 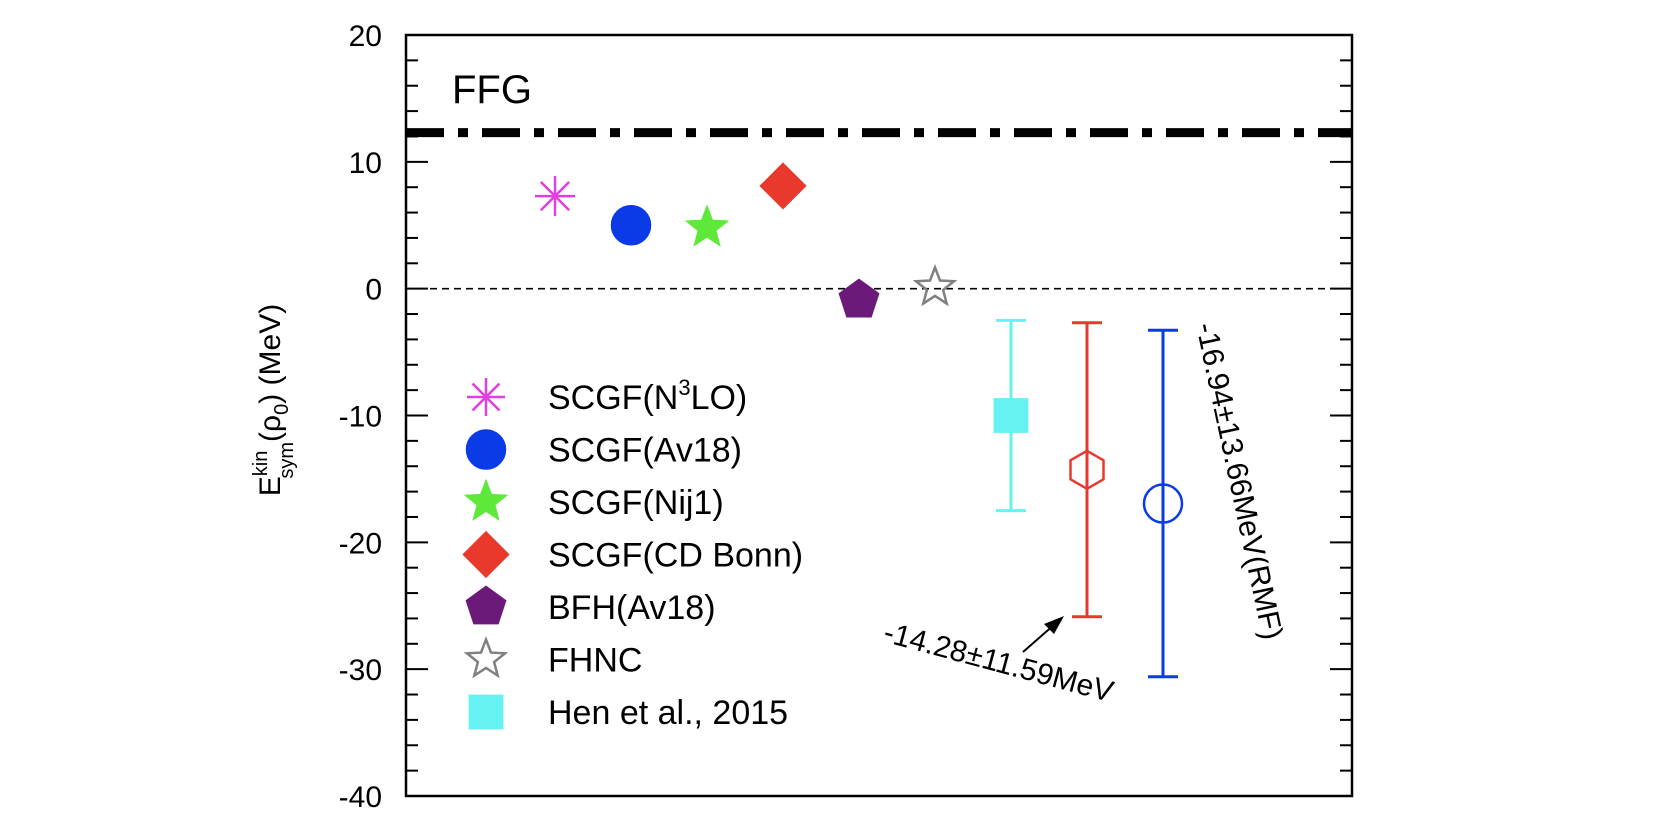 I want to click on annotation-est-rmf: -16.94±13.66MeV(RMF), so click(x=1238, y=481).